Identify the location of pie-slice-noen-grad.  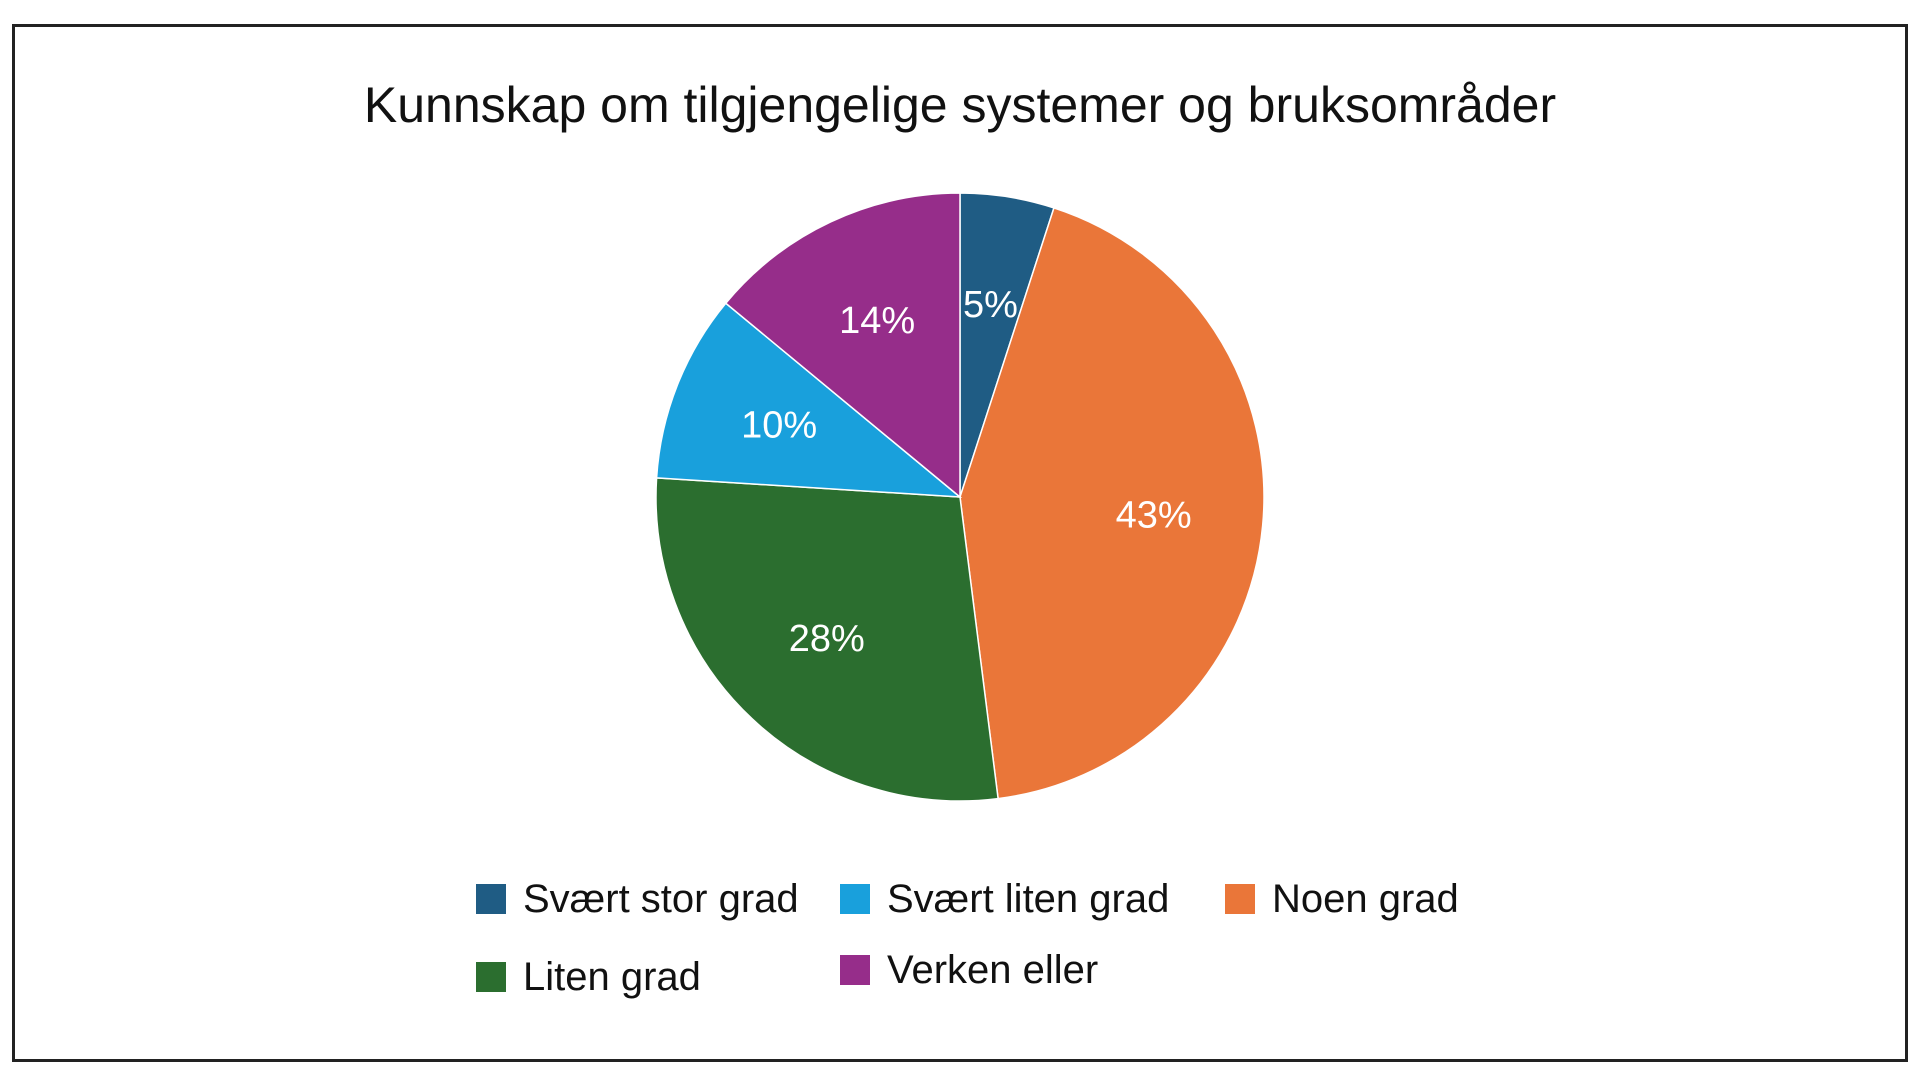
(1112, 503).